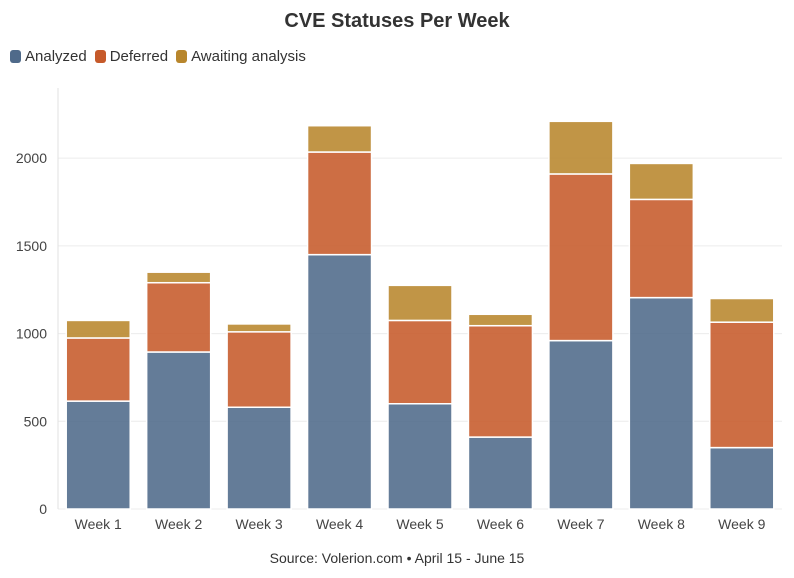  I want to click on legend-label-awaiting: Awaiting analysis, so click(248, 56).